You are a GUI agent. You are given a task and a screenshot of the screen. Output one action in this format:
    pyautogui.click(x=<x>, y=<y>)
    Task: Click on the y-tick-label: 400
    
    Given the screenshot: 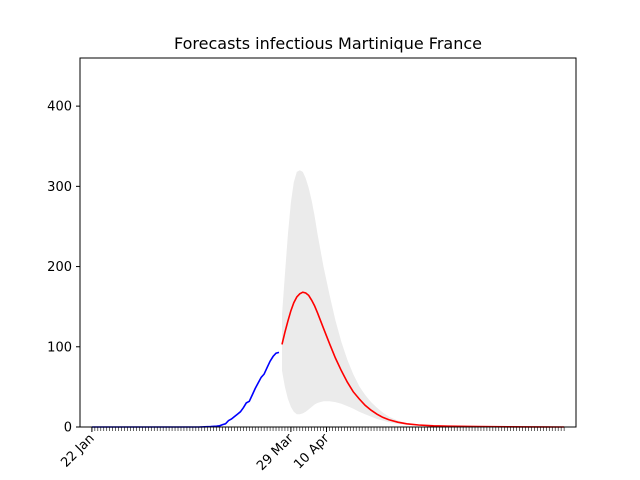 What is the action you would take?
    pyautogui.click(x=59, y=107)
    